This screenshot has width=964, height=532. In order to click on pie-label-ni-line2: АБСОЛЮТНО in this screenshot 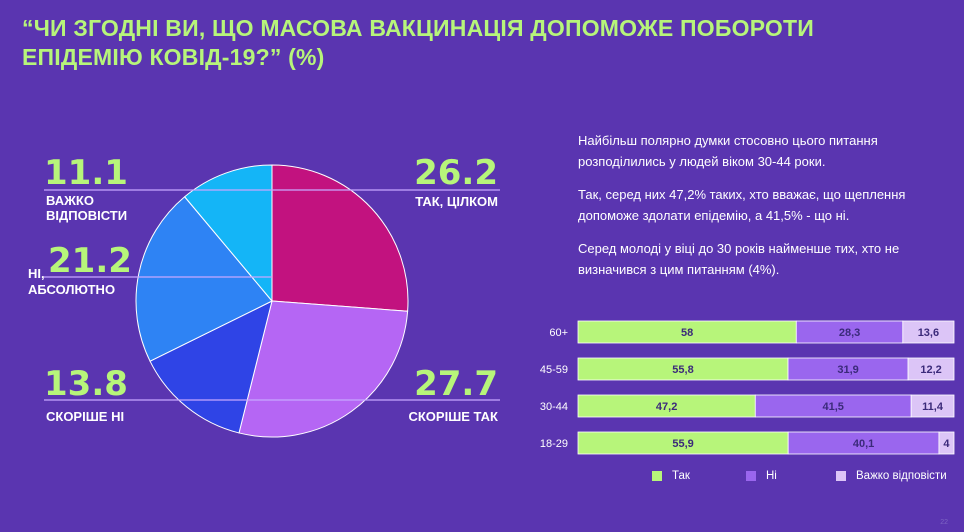, I will do `click(71, 289)`.